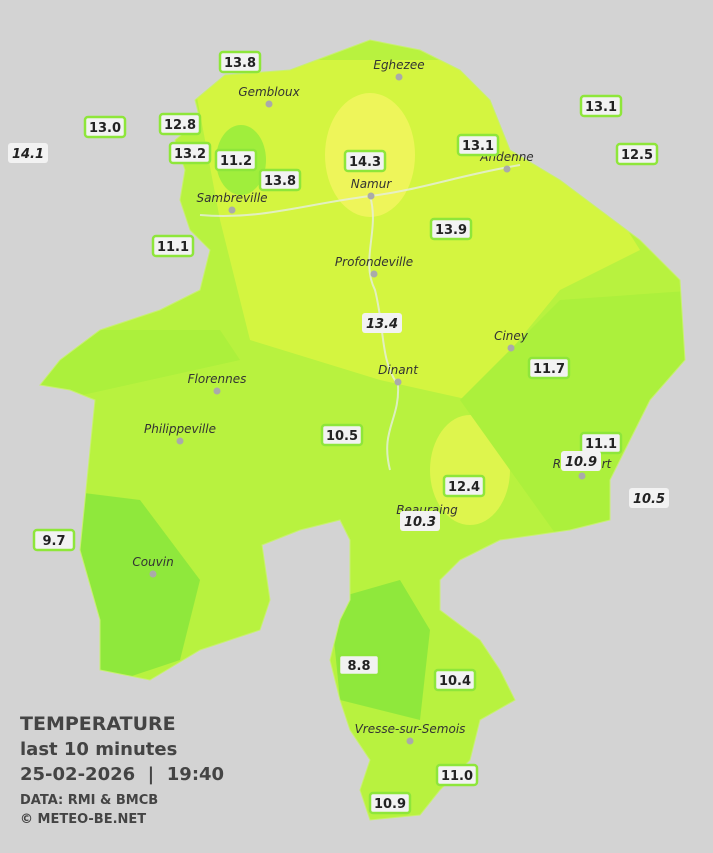  What do you see at coordinates (269, 92) in the screenshot?
I see `town-label: Gembloux` at bounding box center [269, 92].